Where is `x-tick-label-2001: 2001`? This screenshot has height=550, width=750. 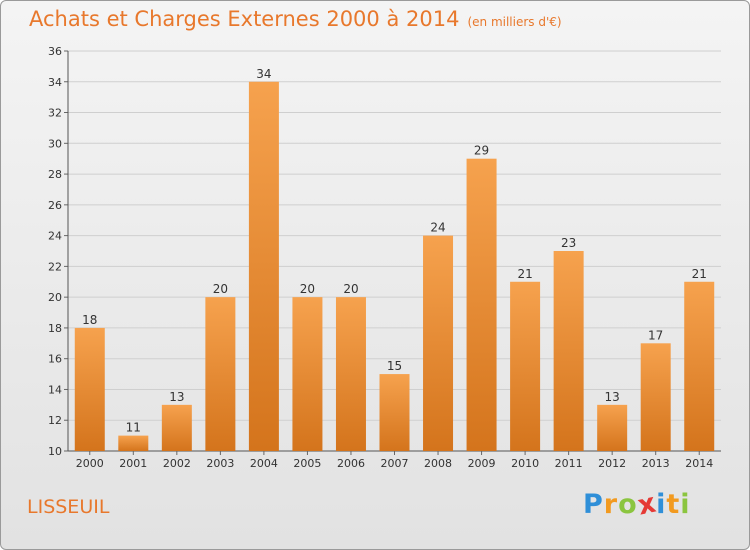
x-tick-label-2001: 2001 is located at coordinates (133, 463).